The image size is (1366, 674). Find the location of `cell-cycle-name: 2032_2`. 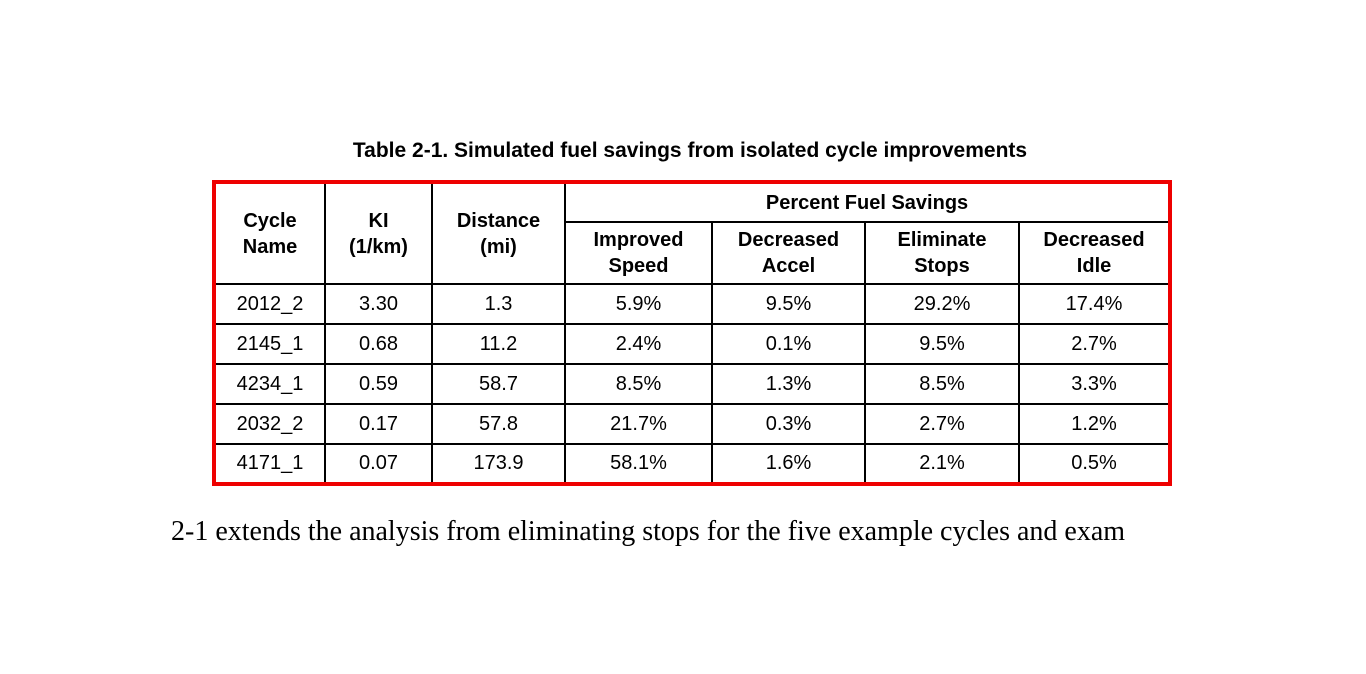

cell-cycle-name: 2032_2 is located at coordinates (269, 424).